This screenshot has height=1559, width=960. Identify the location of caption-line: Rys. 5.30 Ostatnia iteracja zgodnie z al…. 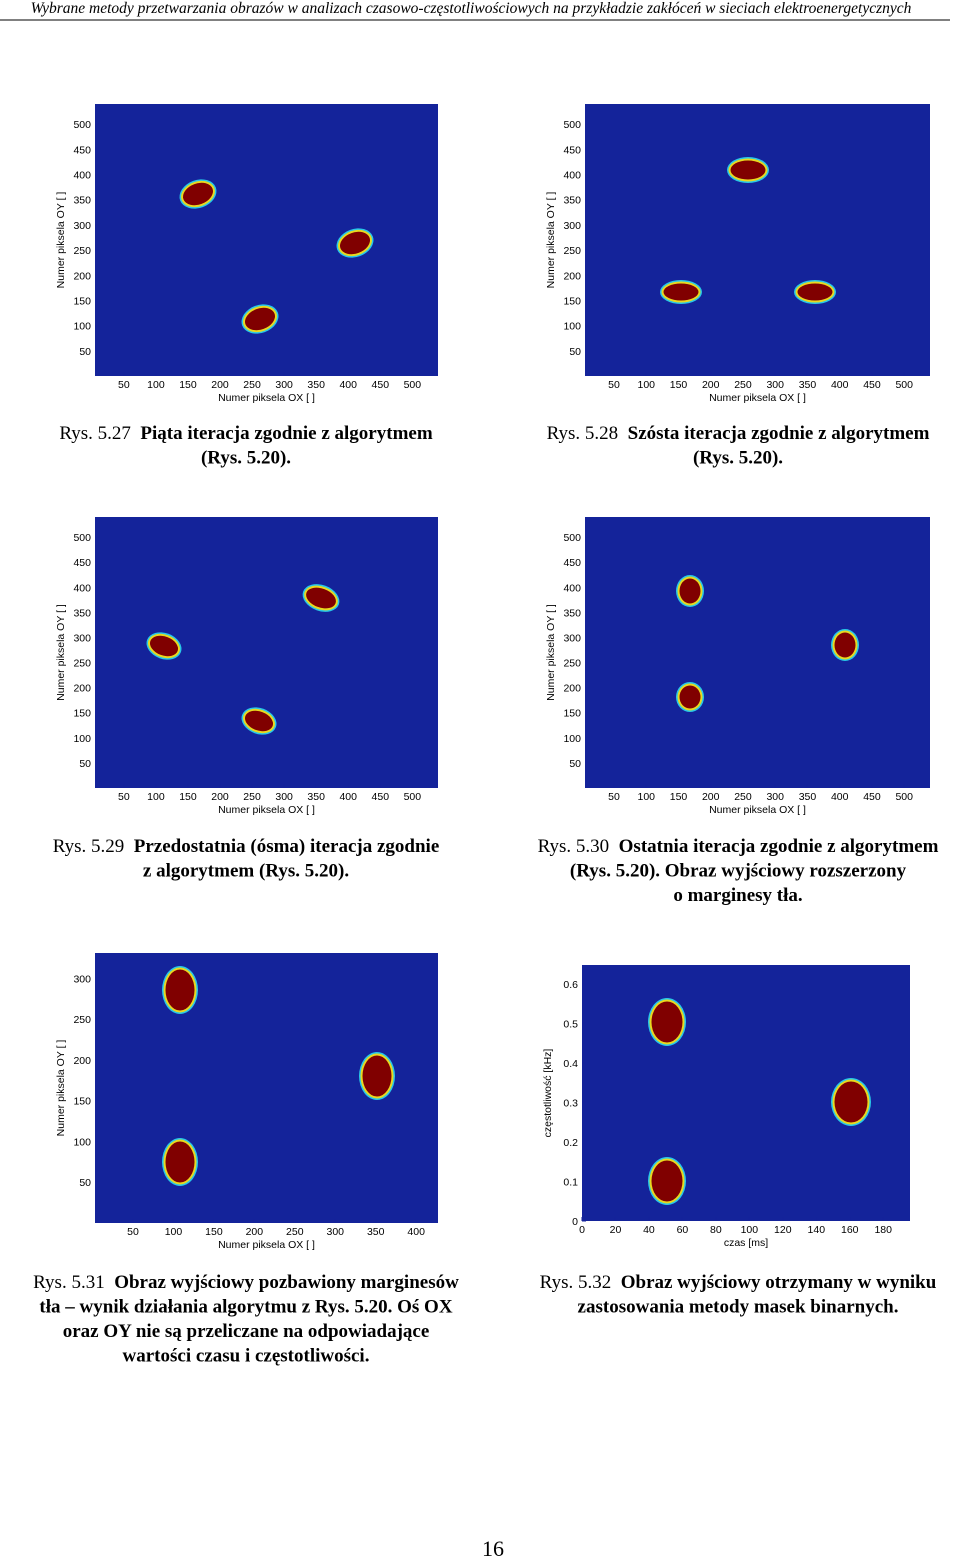
(738, 846).